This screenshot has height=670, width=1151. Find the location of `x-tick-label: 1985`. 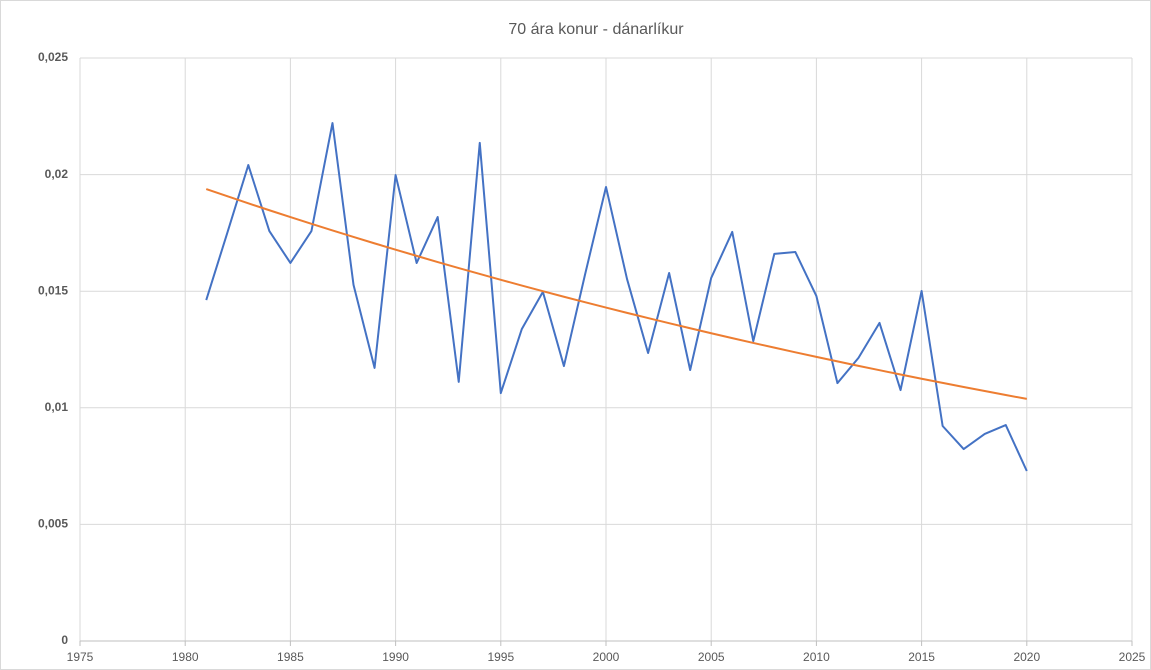

x-tick-label: 1985 is located at coordinates (290, 657).